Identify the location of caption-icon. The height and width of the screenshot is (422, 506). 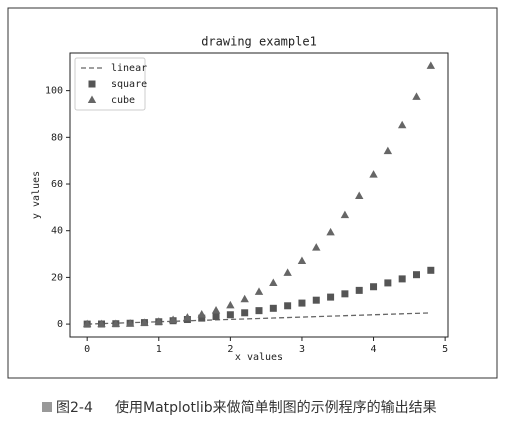
(47, 407).